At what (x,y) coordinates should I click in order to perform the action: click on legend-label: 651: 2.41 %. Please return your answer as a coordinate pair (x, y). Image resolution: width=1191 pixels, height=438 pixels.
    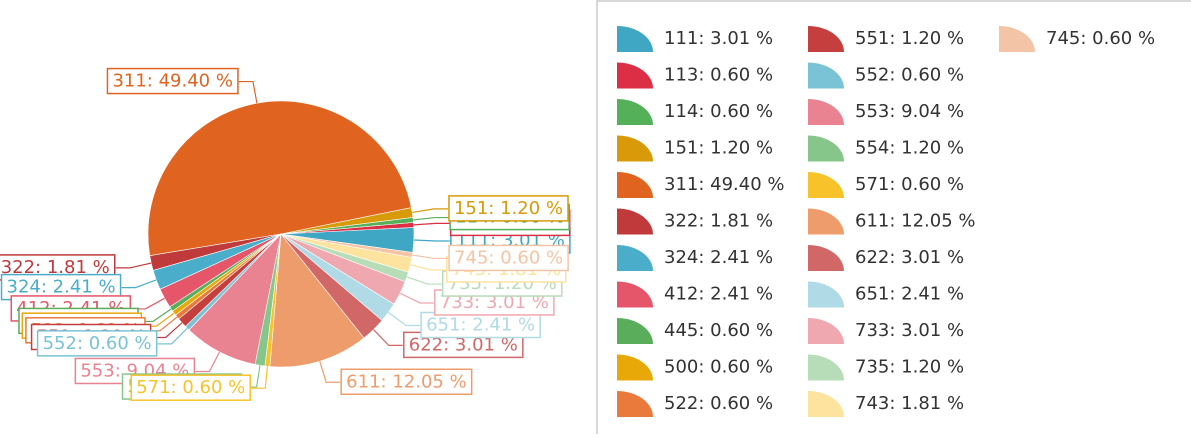
    Looking at the image, I should click on (909, 294).